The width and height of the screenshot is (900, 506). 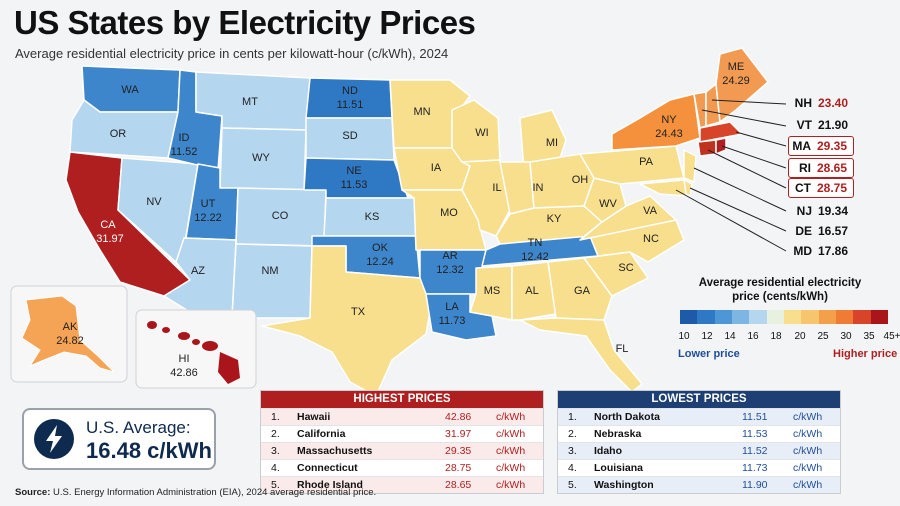 I want to click on svg-text: TX, so click(x=358, y=312).